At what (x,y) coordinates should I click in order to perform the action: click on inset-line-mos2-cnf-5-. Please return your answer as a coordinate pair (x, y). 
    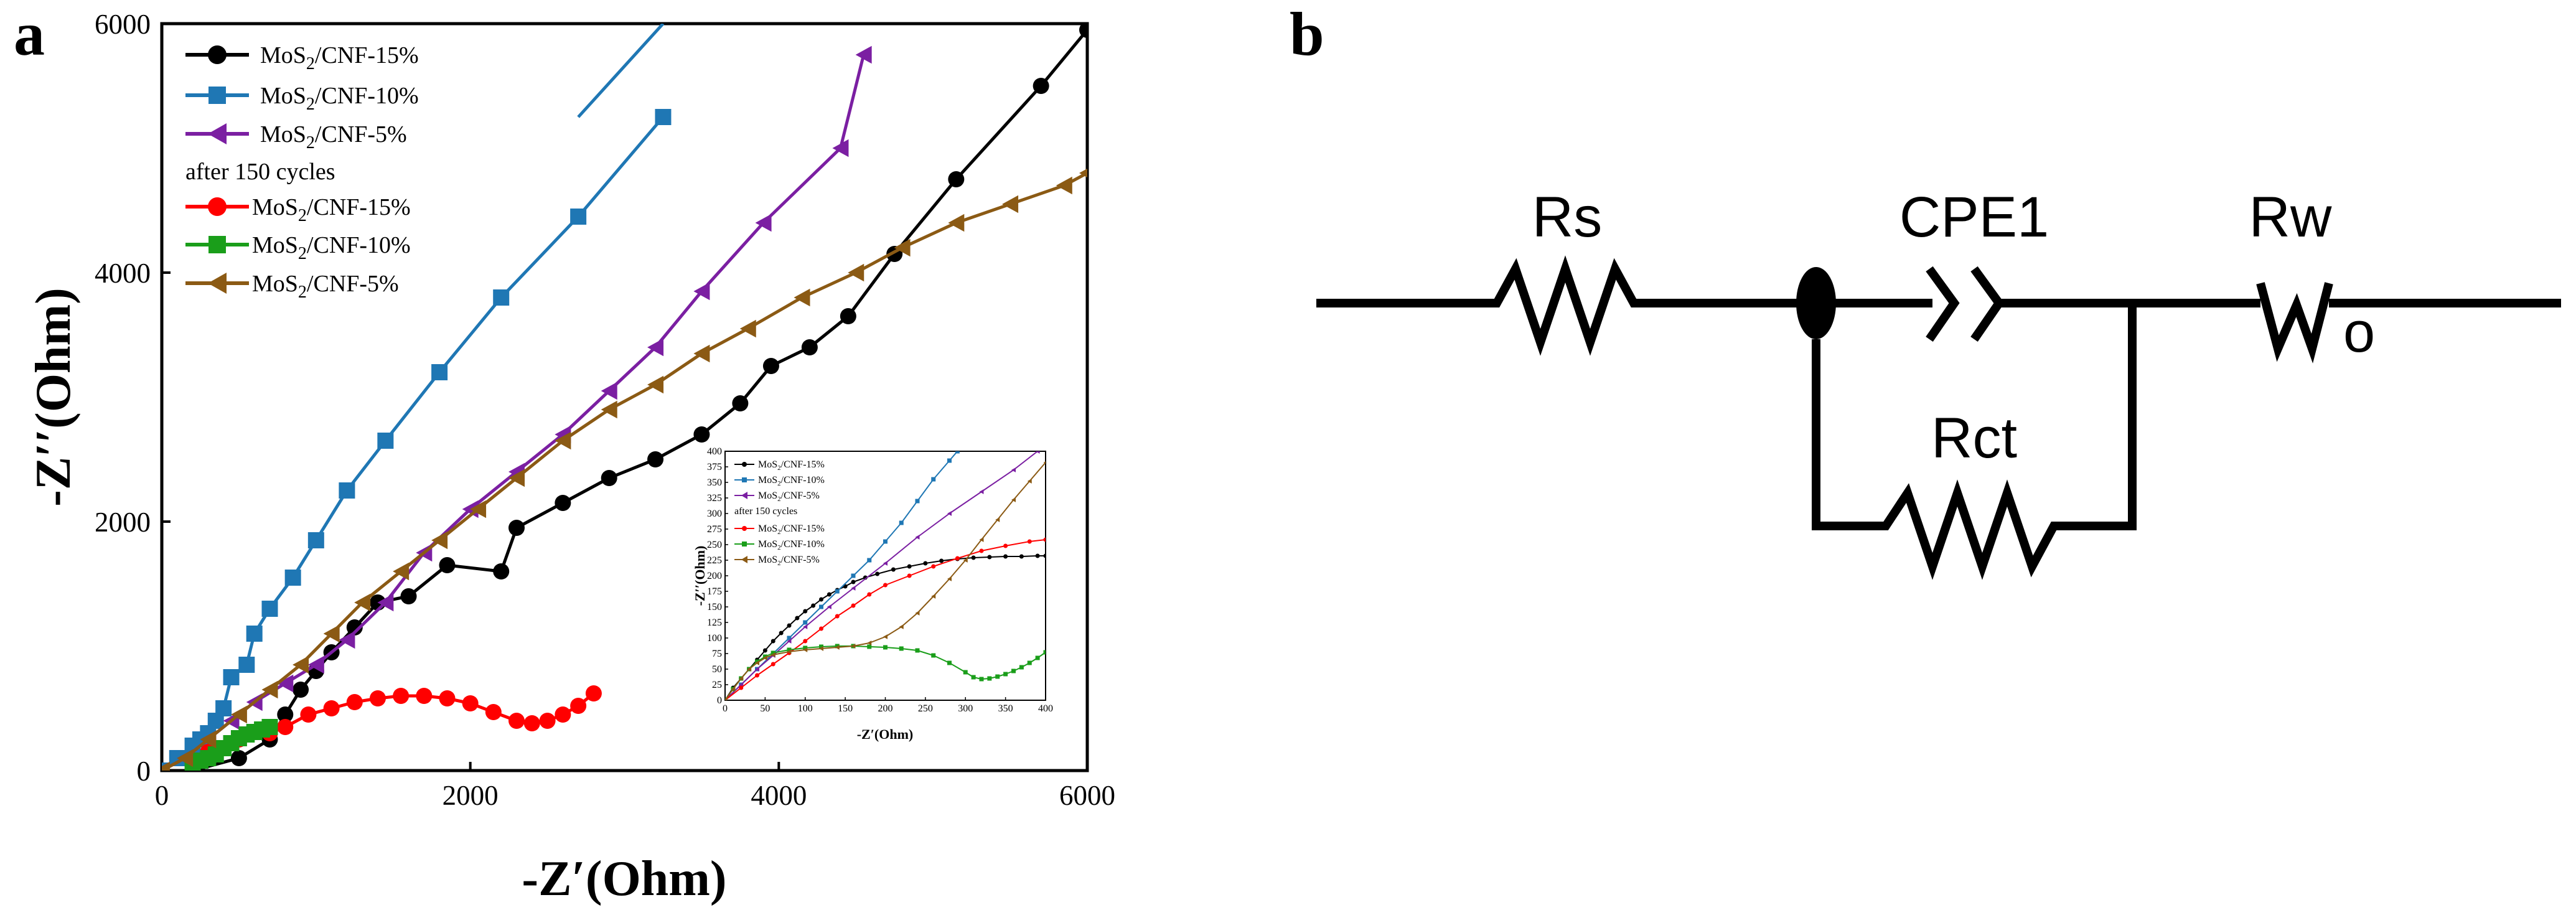
    Looking at the image, I should click on (881, 575).